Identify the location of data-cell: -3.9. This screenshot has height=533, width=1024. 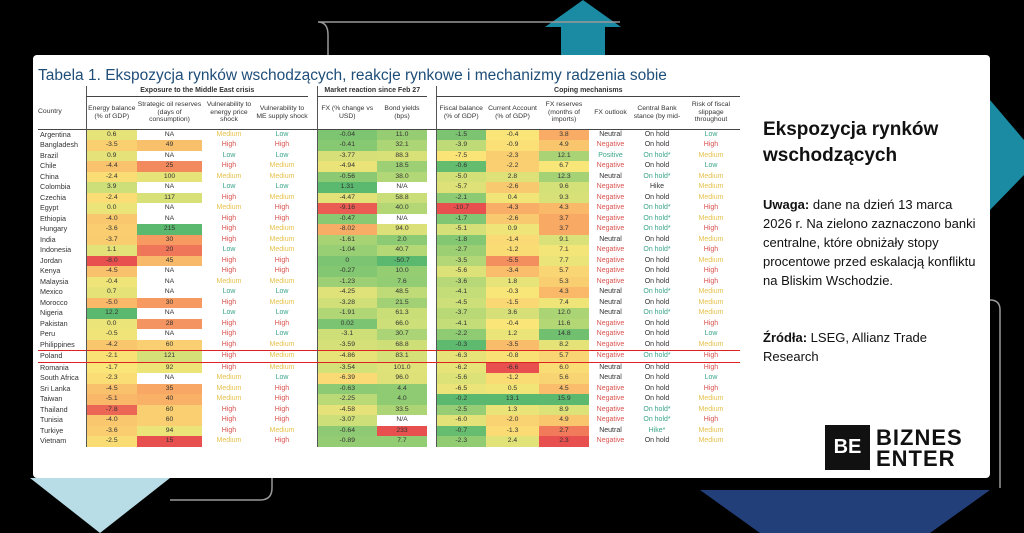
(460, 145).